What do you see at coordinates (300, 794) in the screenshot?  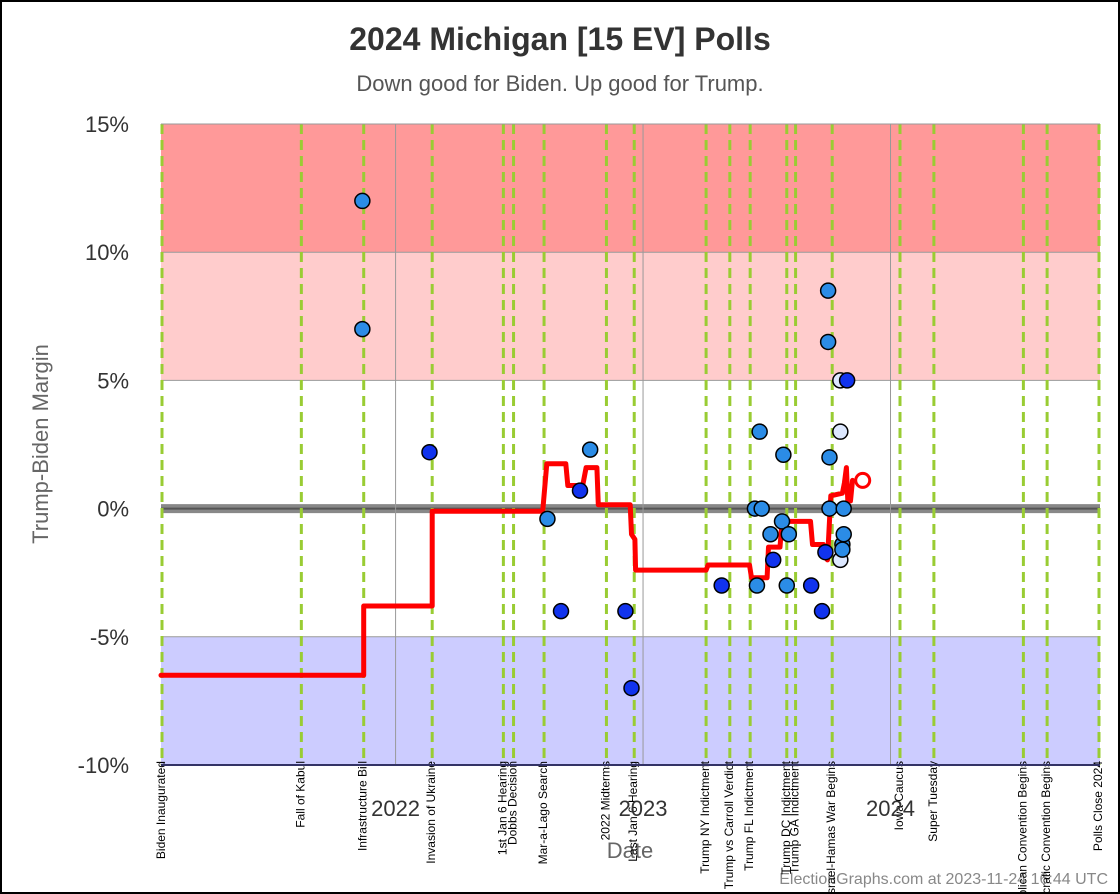 I see `event-label: Fall of Kabul` at bounding box center [300, 794].